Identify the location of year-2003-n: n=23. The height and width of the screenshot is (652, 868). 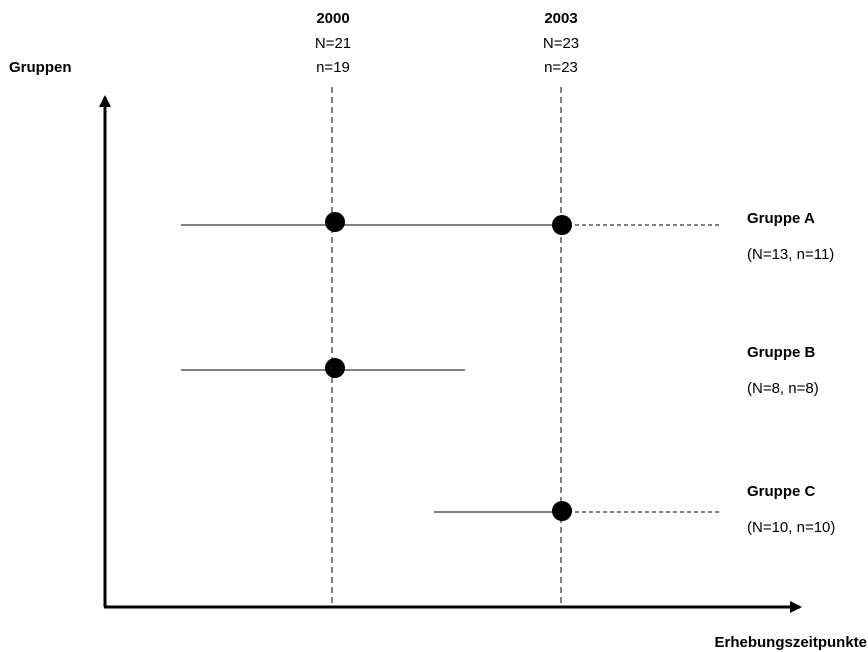
(561, 67).